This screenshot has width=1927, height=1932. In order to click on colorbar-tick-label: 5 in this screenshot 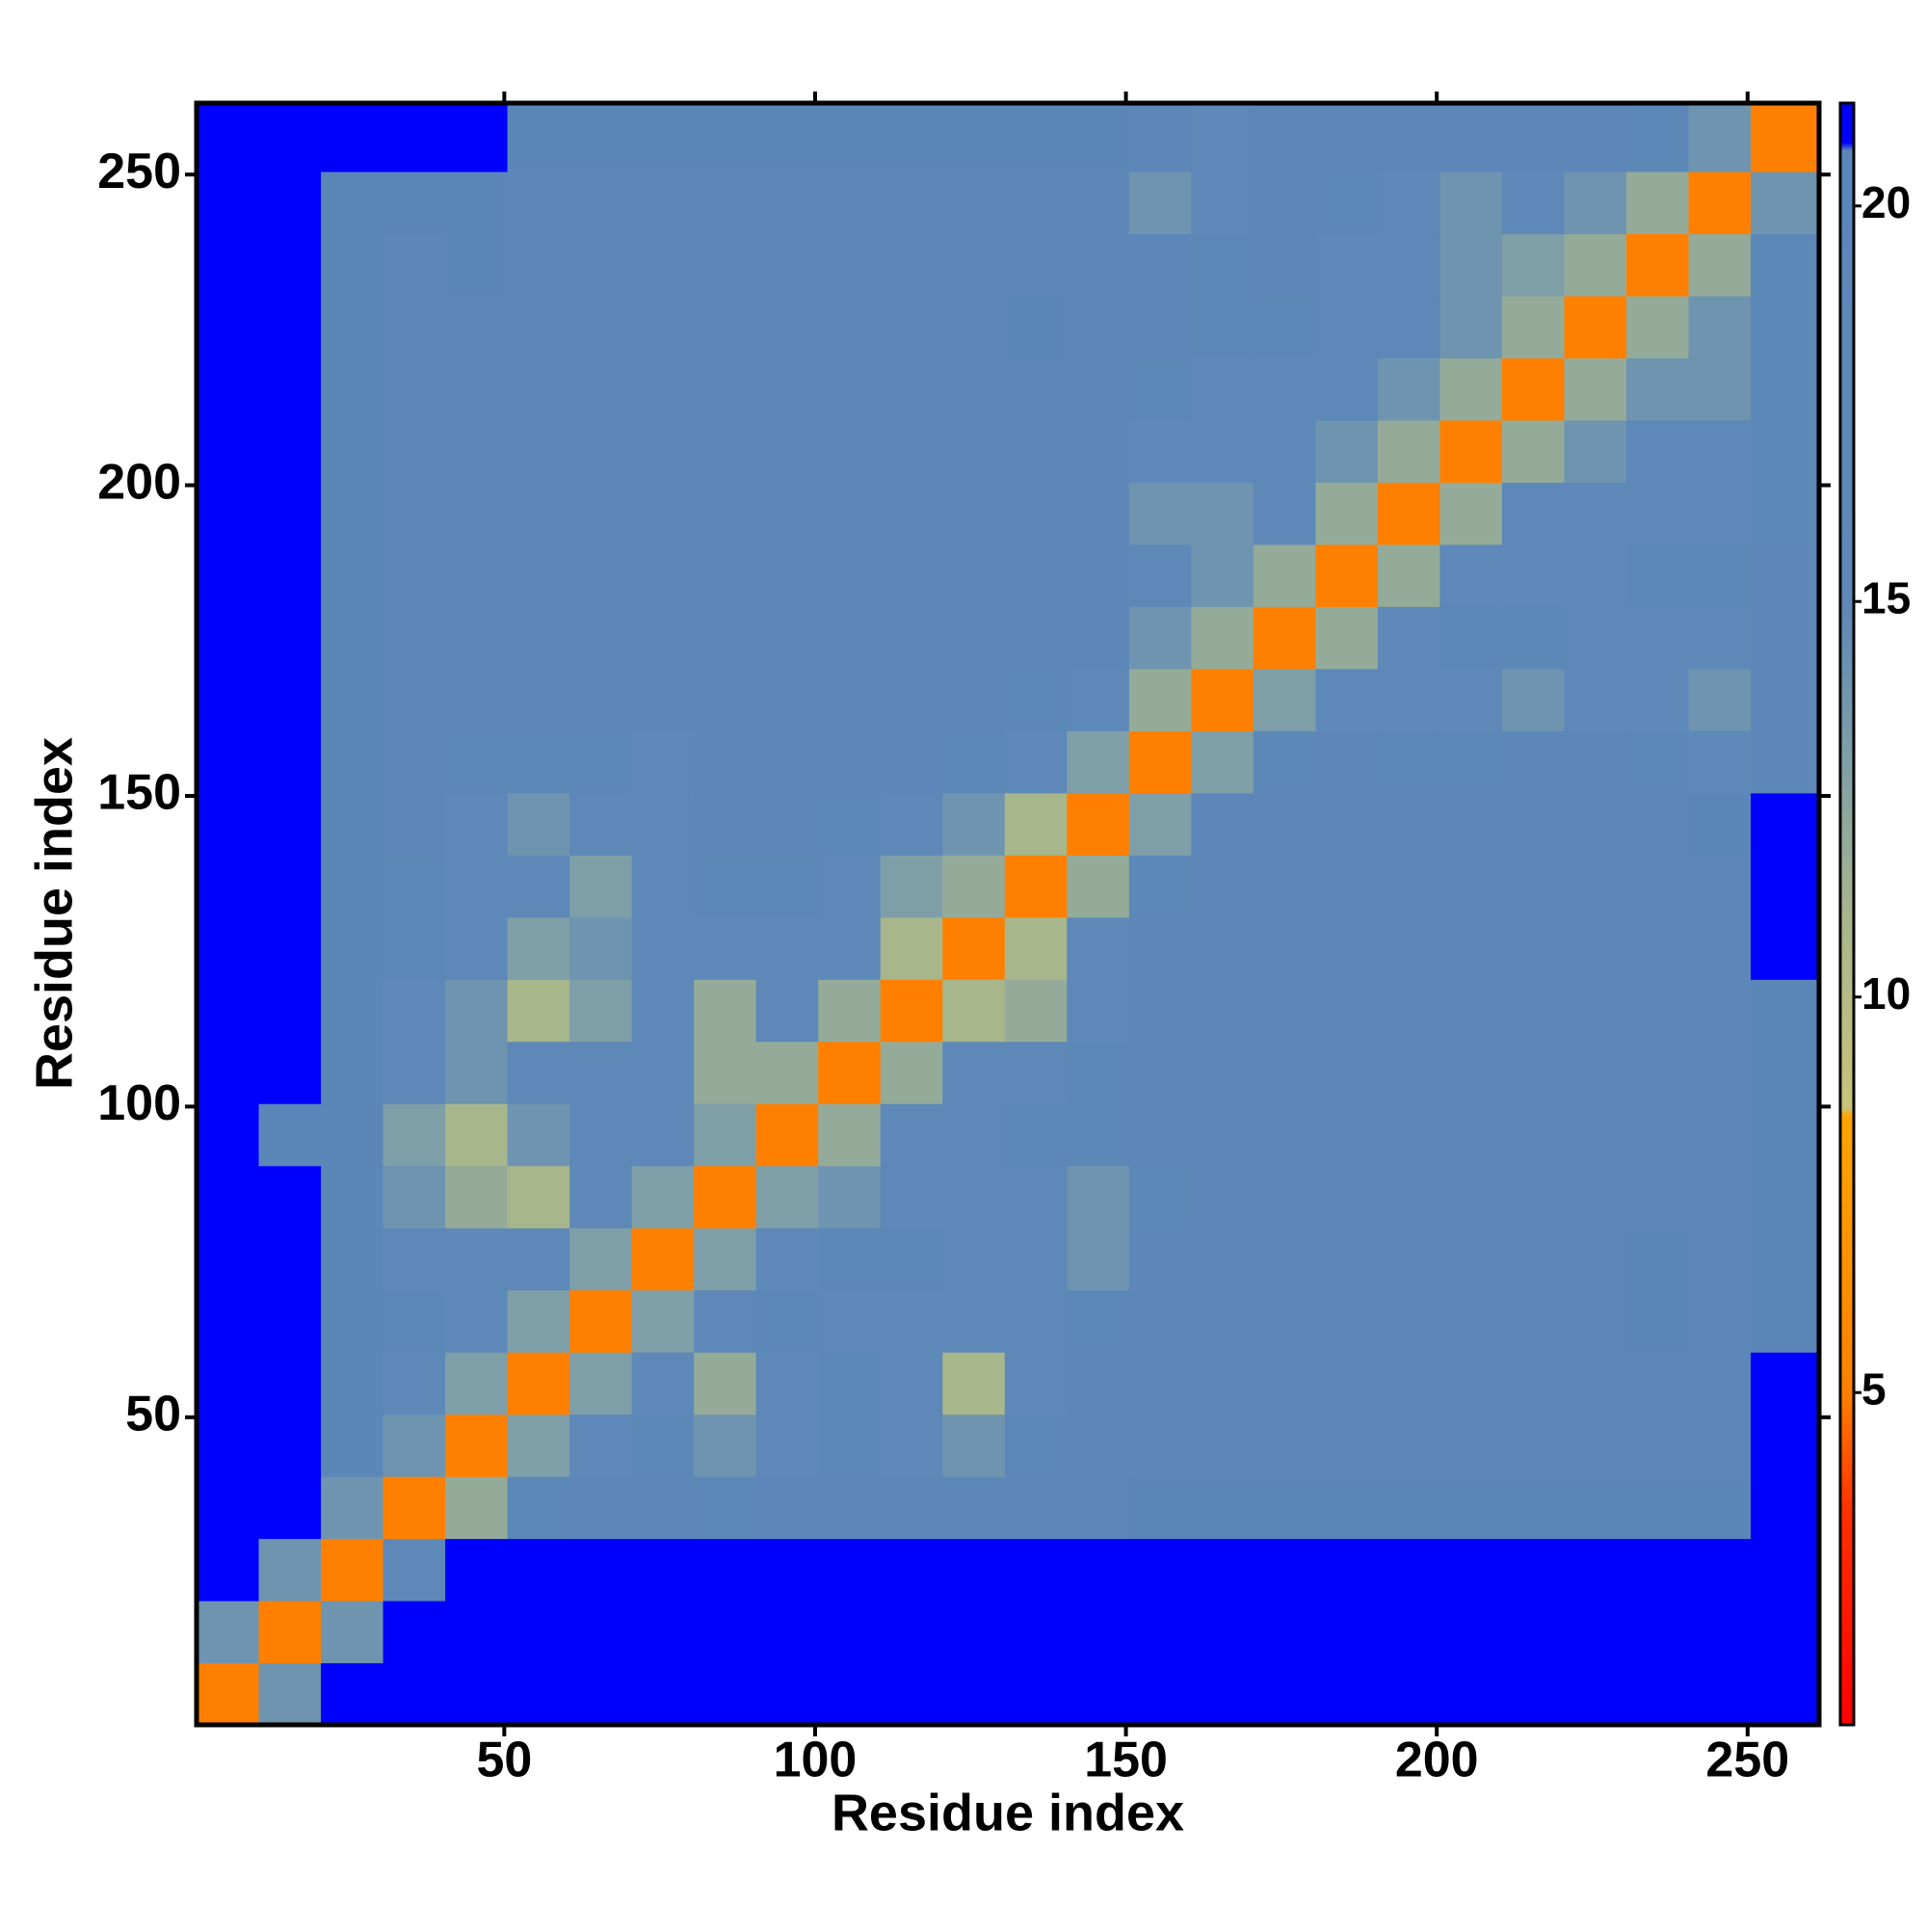, I will do `click(1874, 1388)`.